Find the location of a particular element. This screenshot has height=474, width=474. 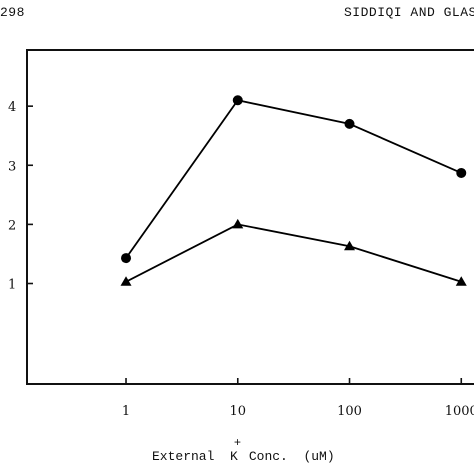

x-axis-label: External K+ Conc. (uM) is located at coordinates (243, 450).